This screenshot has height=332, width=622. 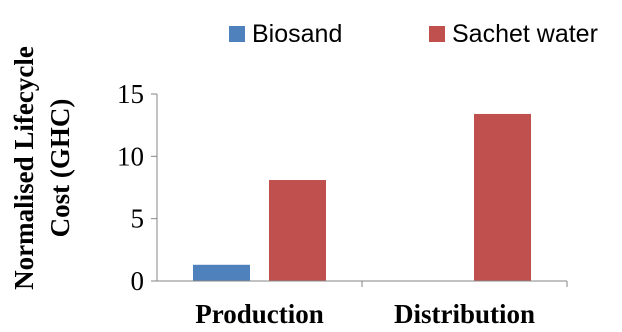 I want to click on y-tick-label: 10, so click(x=130, y=156).